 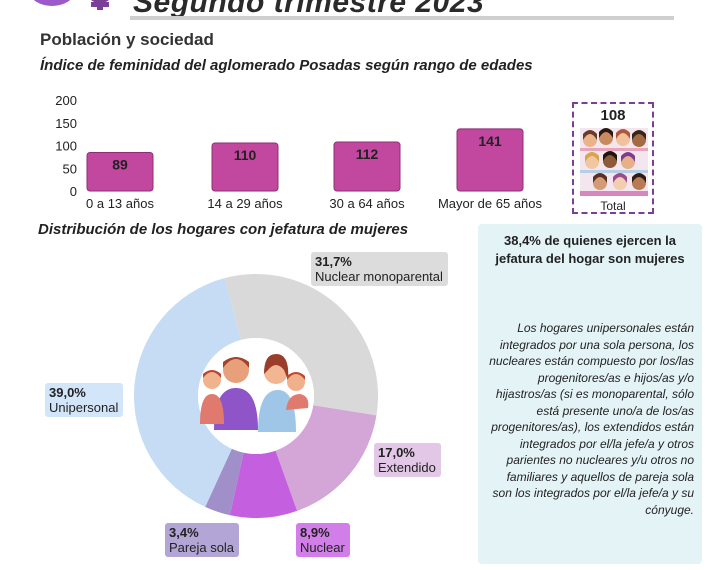 I want to click on label-nuclear: 8,9% Nuclear, so click(x=323, y=540).